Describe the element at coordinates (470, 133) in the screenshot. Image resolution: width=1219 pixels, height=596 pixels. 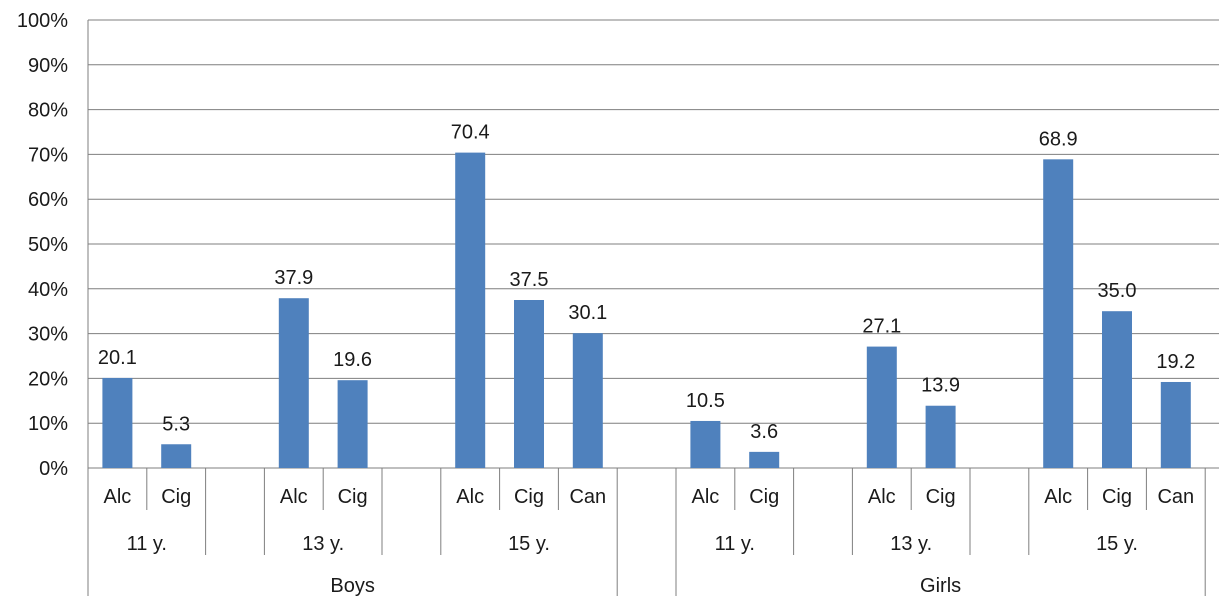
I see `data-label: 70.4` at that location.